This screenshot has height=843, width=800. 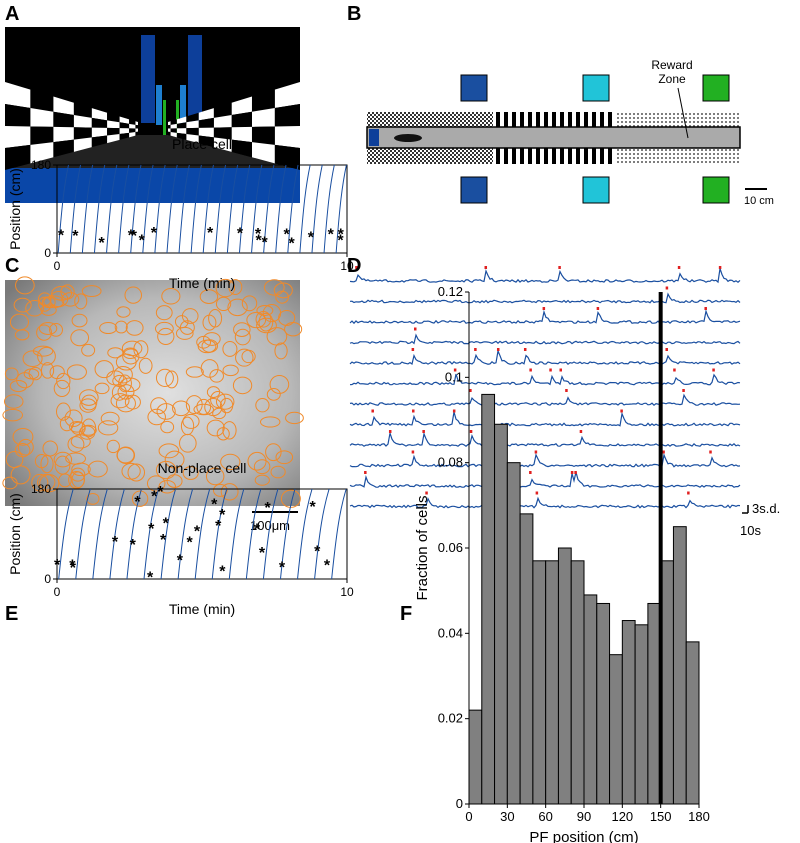 What do you see at coordinates (152, 185) in the screenshot?
I see `vr-ground` at bounding box center [152, 185].